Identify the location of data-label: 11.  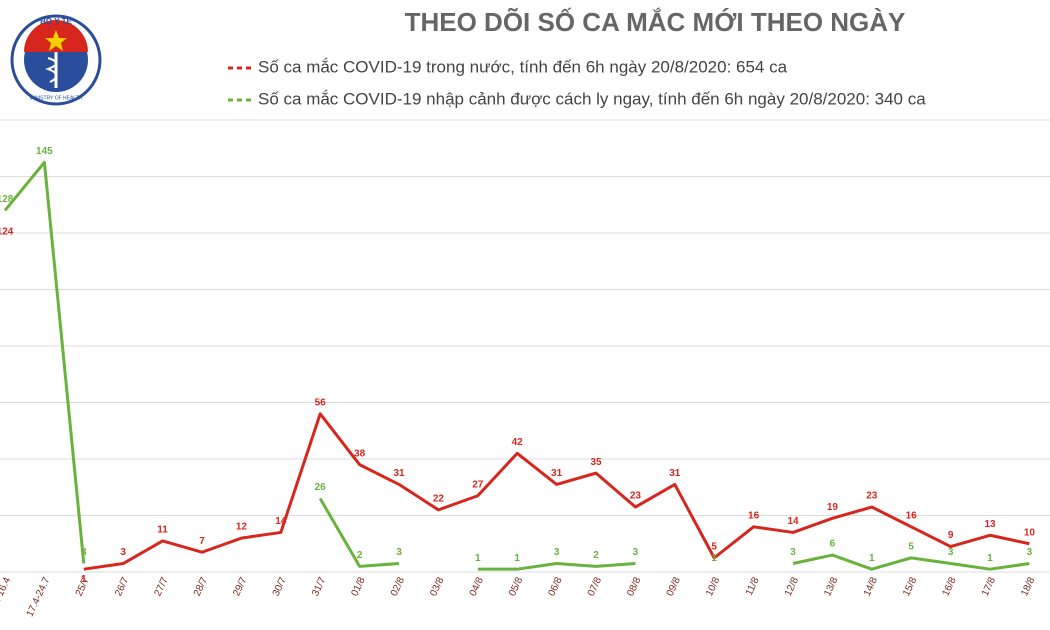
(162, 530).